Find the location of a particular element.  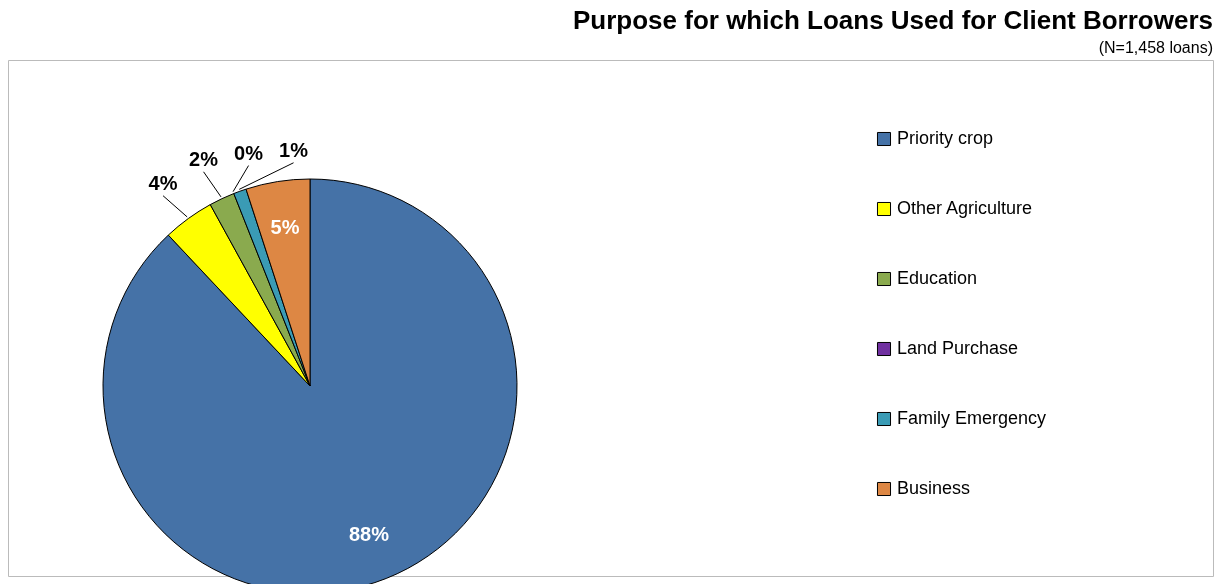

legend-label: Other Agriculture is located at coordinates (965, 208).